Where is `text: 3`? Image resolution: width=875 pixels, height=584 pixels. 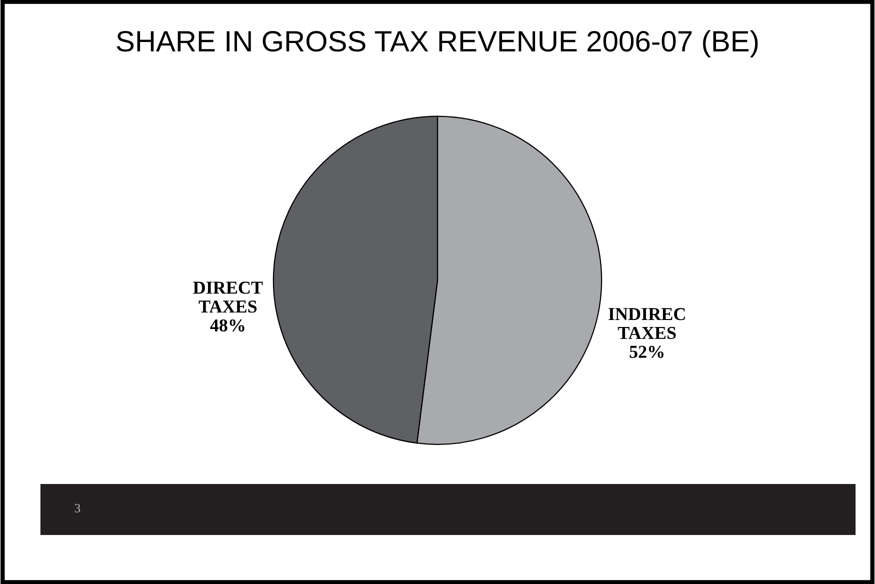
text: 3 is located at coordinates (77, 508).